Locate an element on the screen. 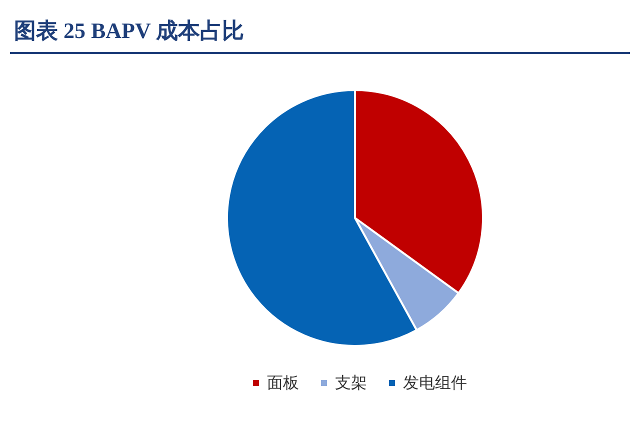 The height and width of the screenshot is (431, 640). legend-label: 发电组件 is located at coordinates (435, 383).